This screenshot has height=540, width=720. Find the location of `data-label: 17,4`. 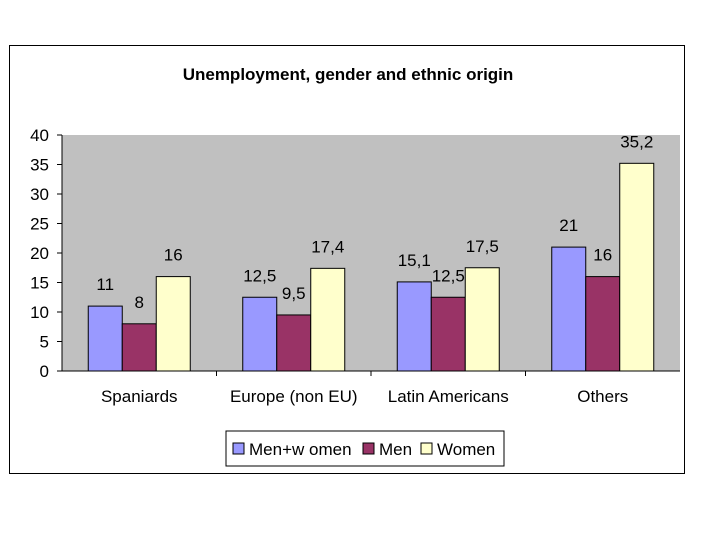

data-label: 17,4 is located at coordinates (327, 246).